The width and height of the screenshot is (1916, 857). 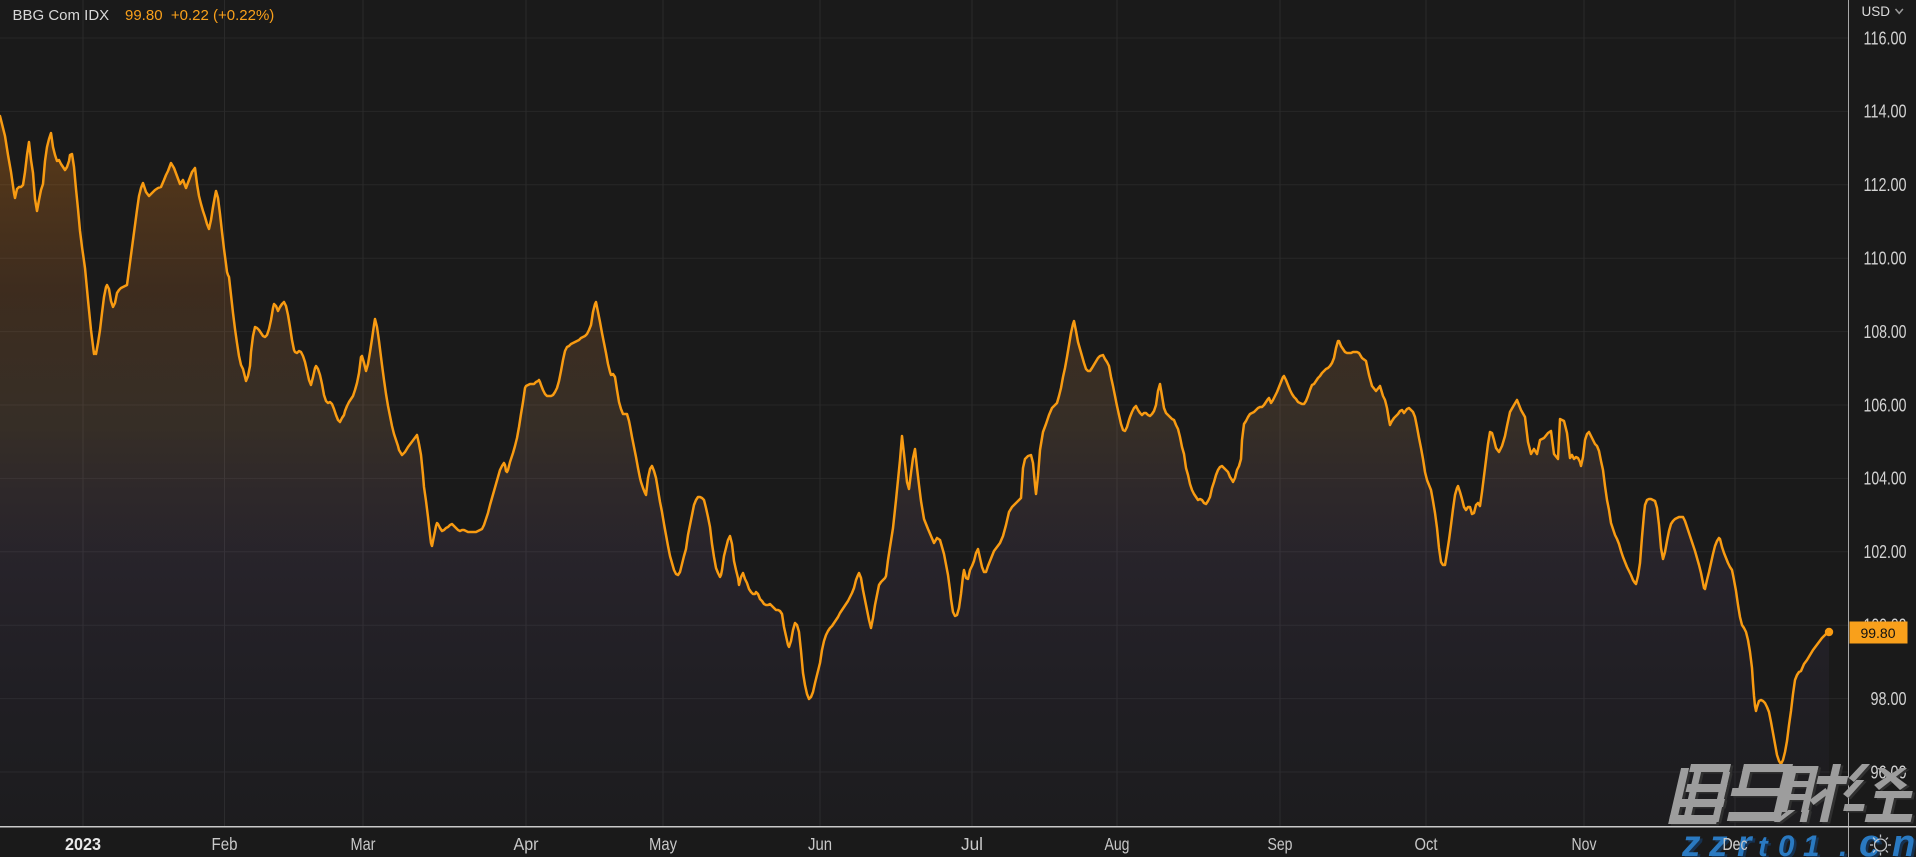 What do you see at coordinates (1885, 478) in the screenshot?
I see `svg-text: 104.00` at bounding box center [1885, 478].